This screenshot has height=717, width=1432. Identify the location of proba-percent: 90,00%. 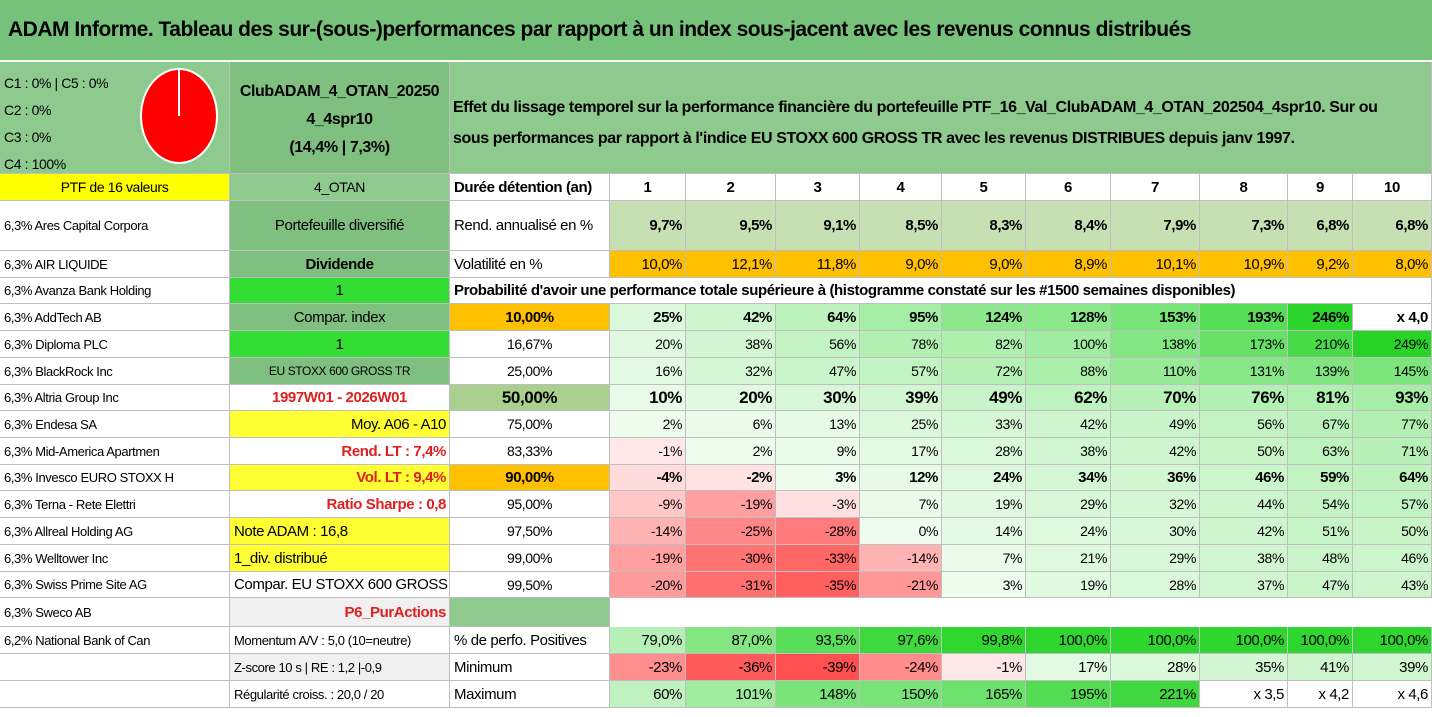
(530, 478).